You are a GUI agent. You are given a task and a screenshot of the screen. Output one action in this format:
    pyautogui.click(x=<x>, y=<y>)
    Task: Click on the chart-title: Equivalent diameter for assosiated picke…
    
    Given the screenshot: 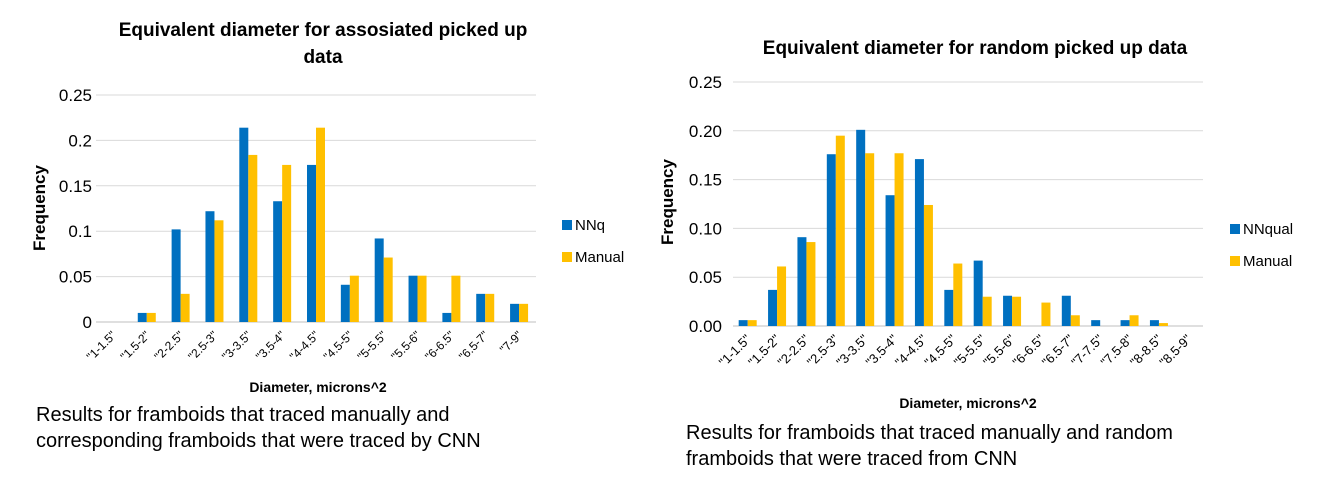 What is the action you would take?
    pyautogui.click(x=323, y=30)
    